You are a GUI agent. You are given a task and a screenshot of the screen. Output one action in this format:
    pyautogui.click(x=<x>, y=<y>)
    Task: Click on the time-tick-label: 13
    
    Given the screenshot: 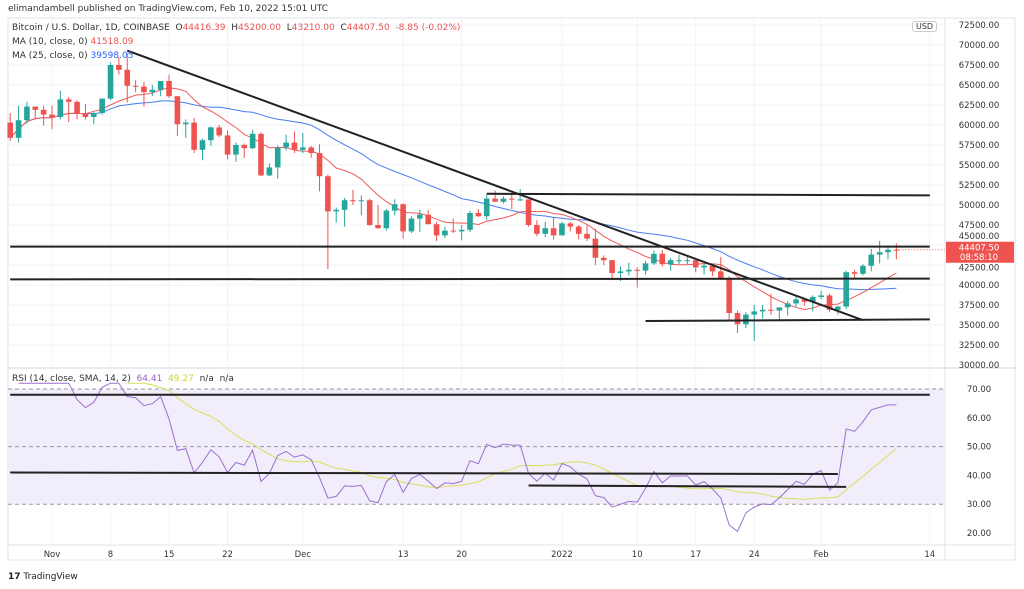 What is the action you would take?
    pyautogui.click(x=403, y=555)
    